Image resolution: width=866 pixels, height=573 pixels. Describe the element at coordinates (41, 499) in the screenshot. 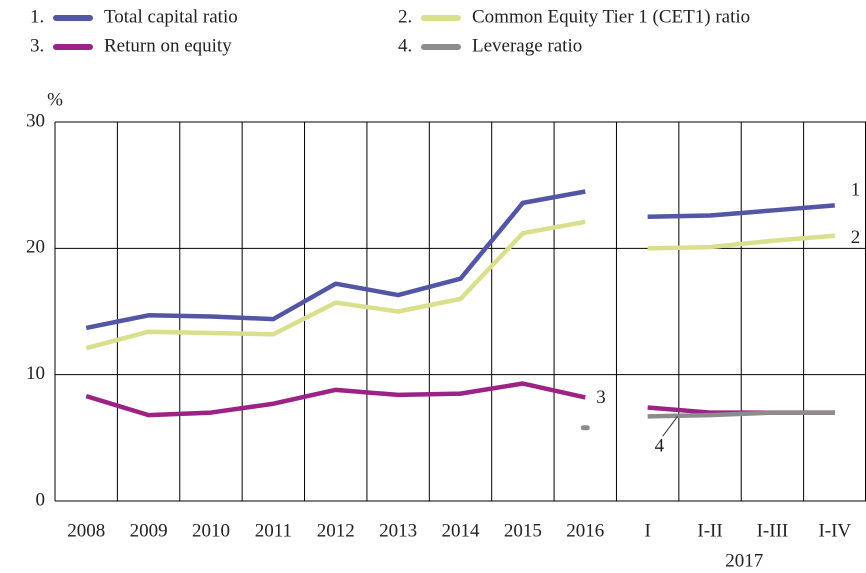

I see `y-tick-label: 0` at that location.